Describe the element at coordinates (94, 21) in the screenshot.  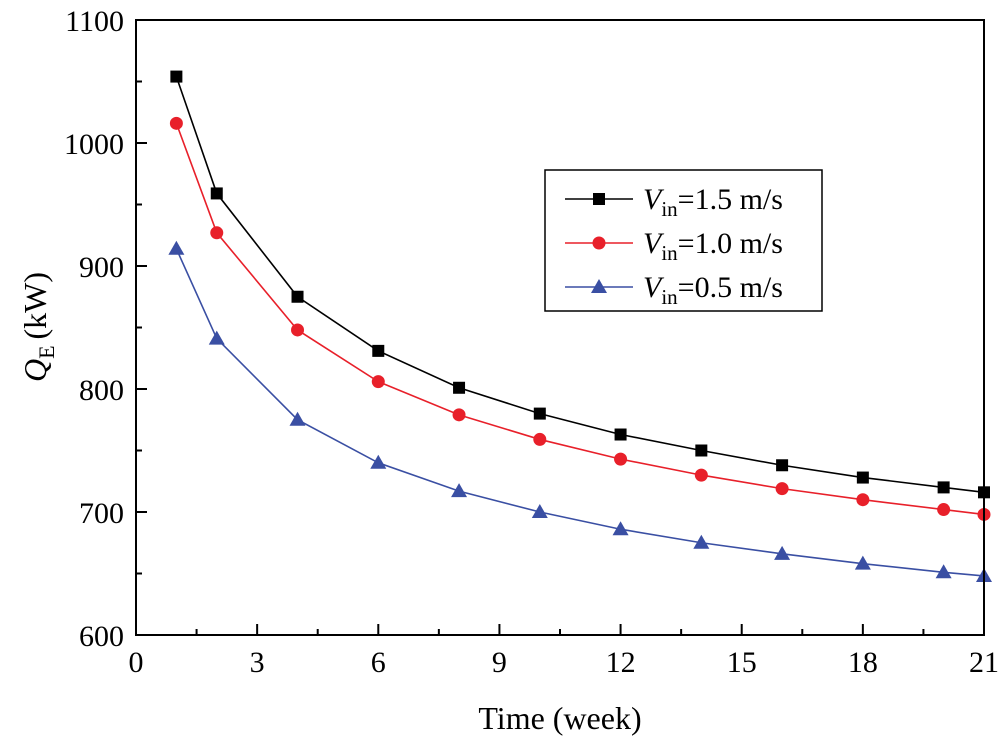
I see `y-tick-label: 1100` at that location.